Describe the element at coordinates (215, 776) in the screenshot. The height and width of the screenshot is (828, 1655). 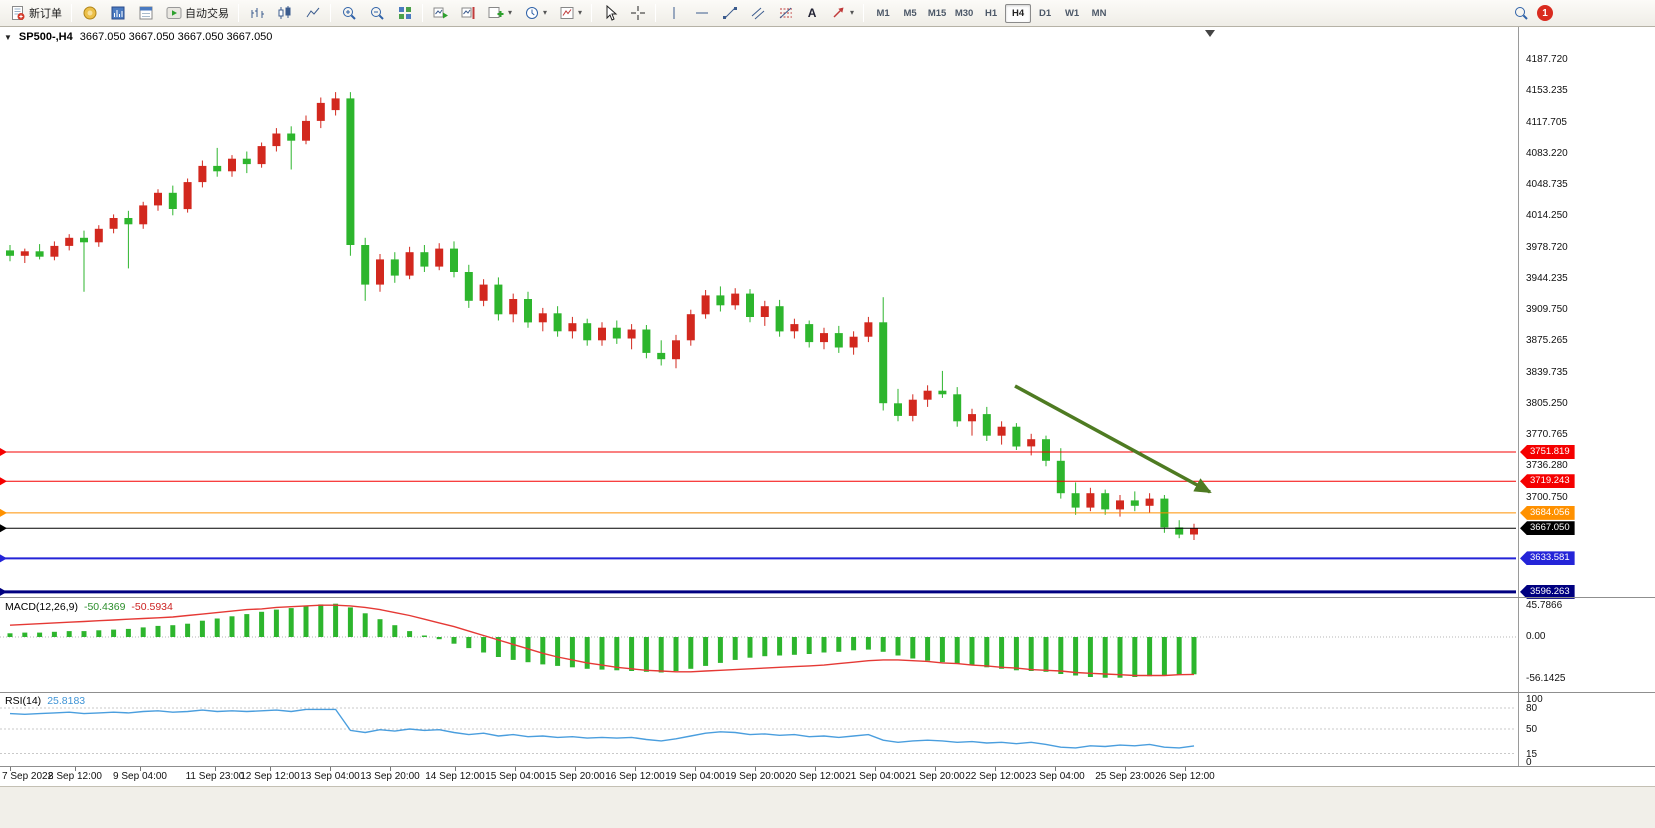
I see `time-label: 11 Sep 23:00` at that location.